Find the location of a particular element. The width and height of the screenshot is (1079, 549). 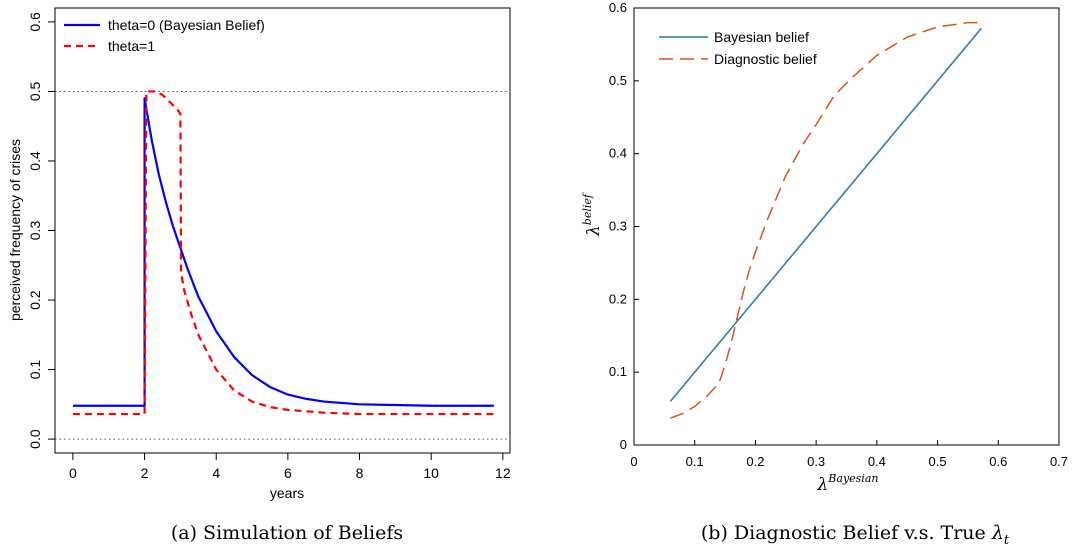

y-axis-a: 0.0 0.1 0.2 0.3 0.4 0.5 0.6 is located at coordinates (41, 230).